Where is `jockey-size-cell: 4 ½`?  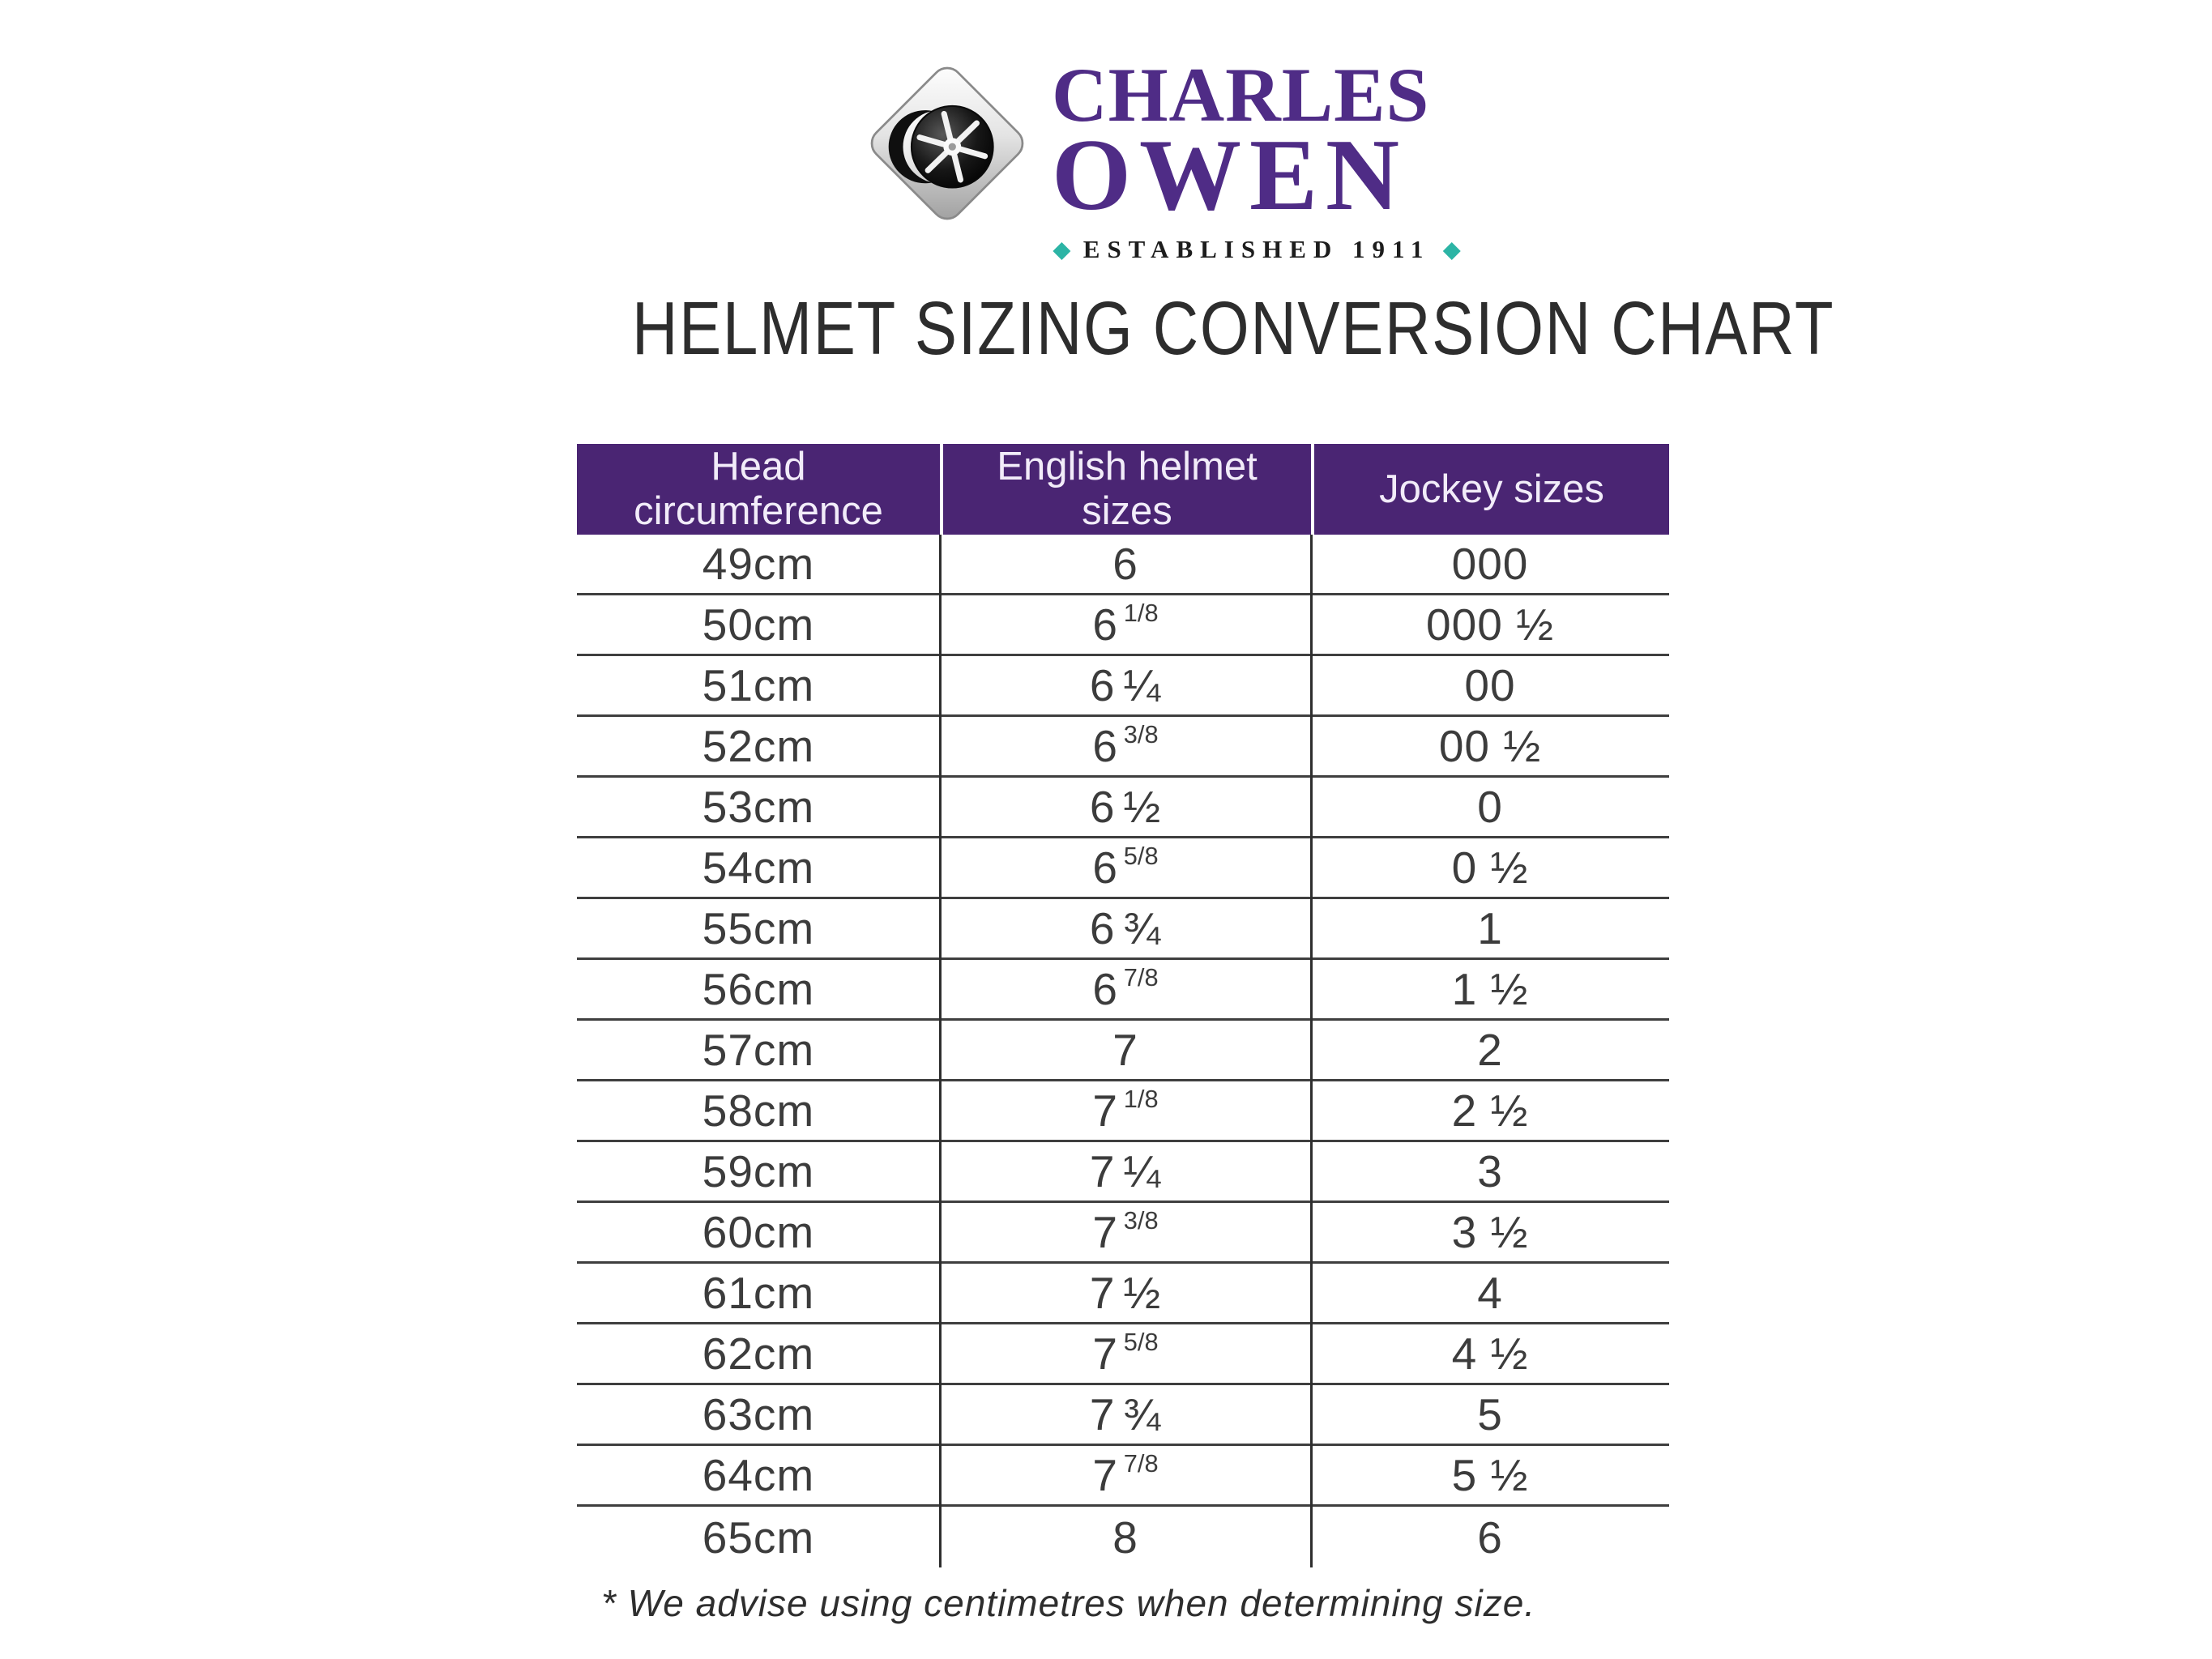 jockey-size-cell: 4 ½ is located at coordinates (1490, 1353).